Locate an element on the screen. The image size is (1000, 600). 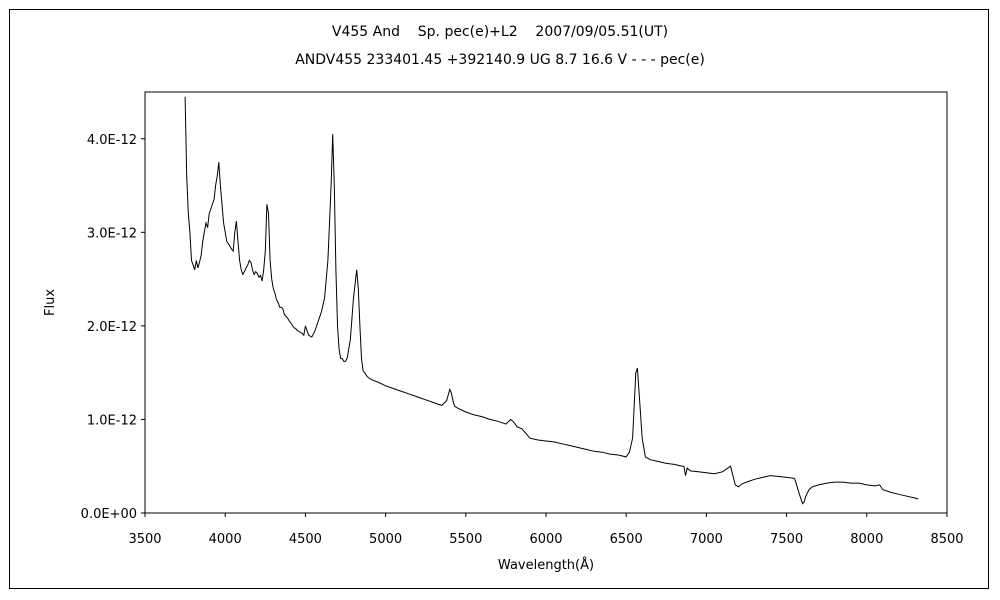
x-tick-label: 8500 is located at coordinates (946, 539).